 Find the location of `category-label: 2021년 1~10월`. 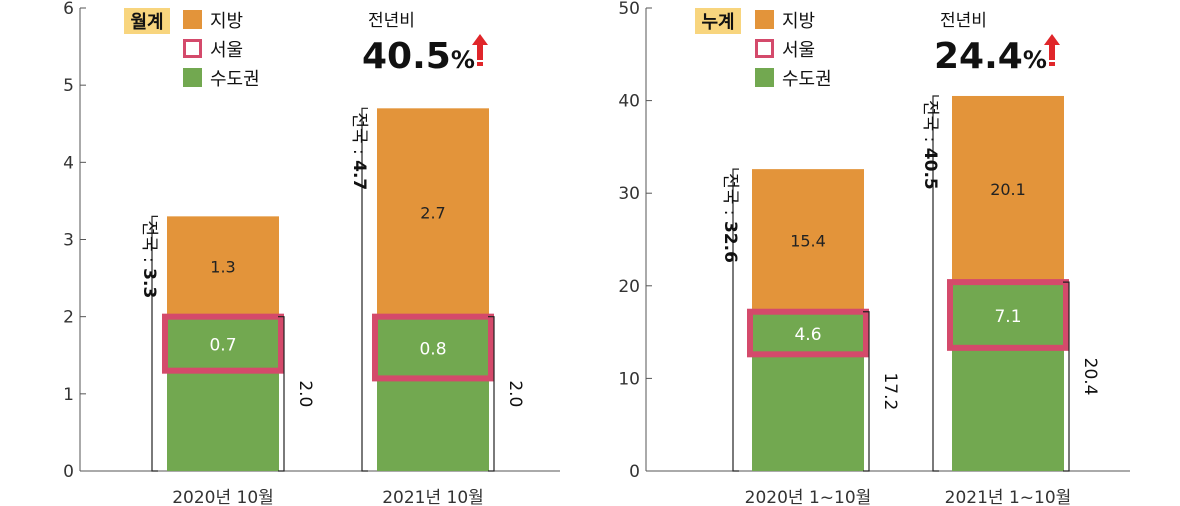

category-label: 2021년 1~10월 is located at coordinates (1008, 497).